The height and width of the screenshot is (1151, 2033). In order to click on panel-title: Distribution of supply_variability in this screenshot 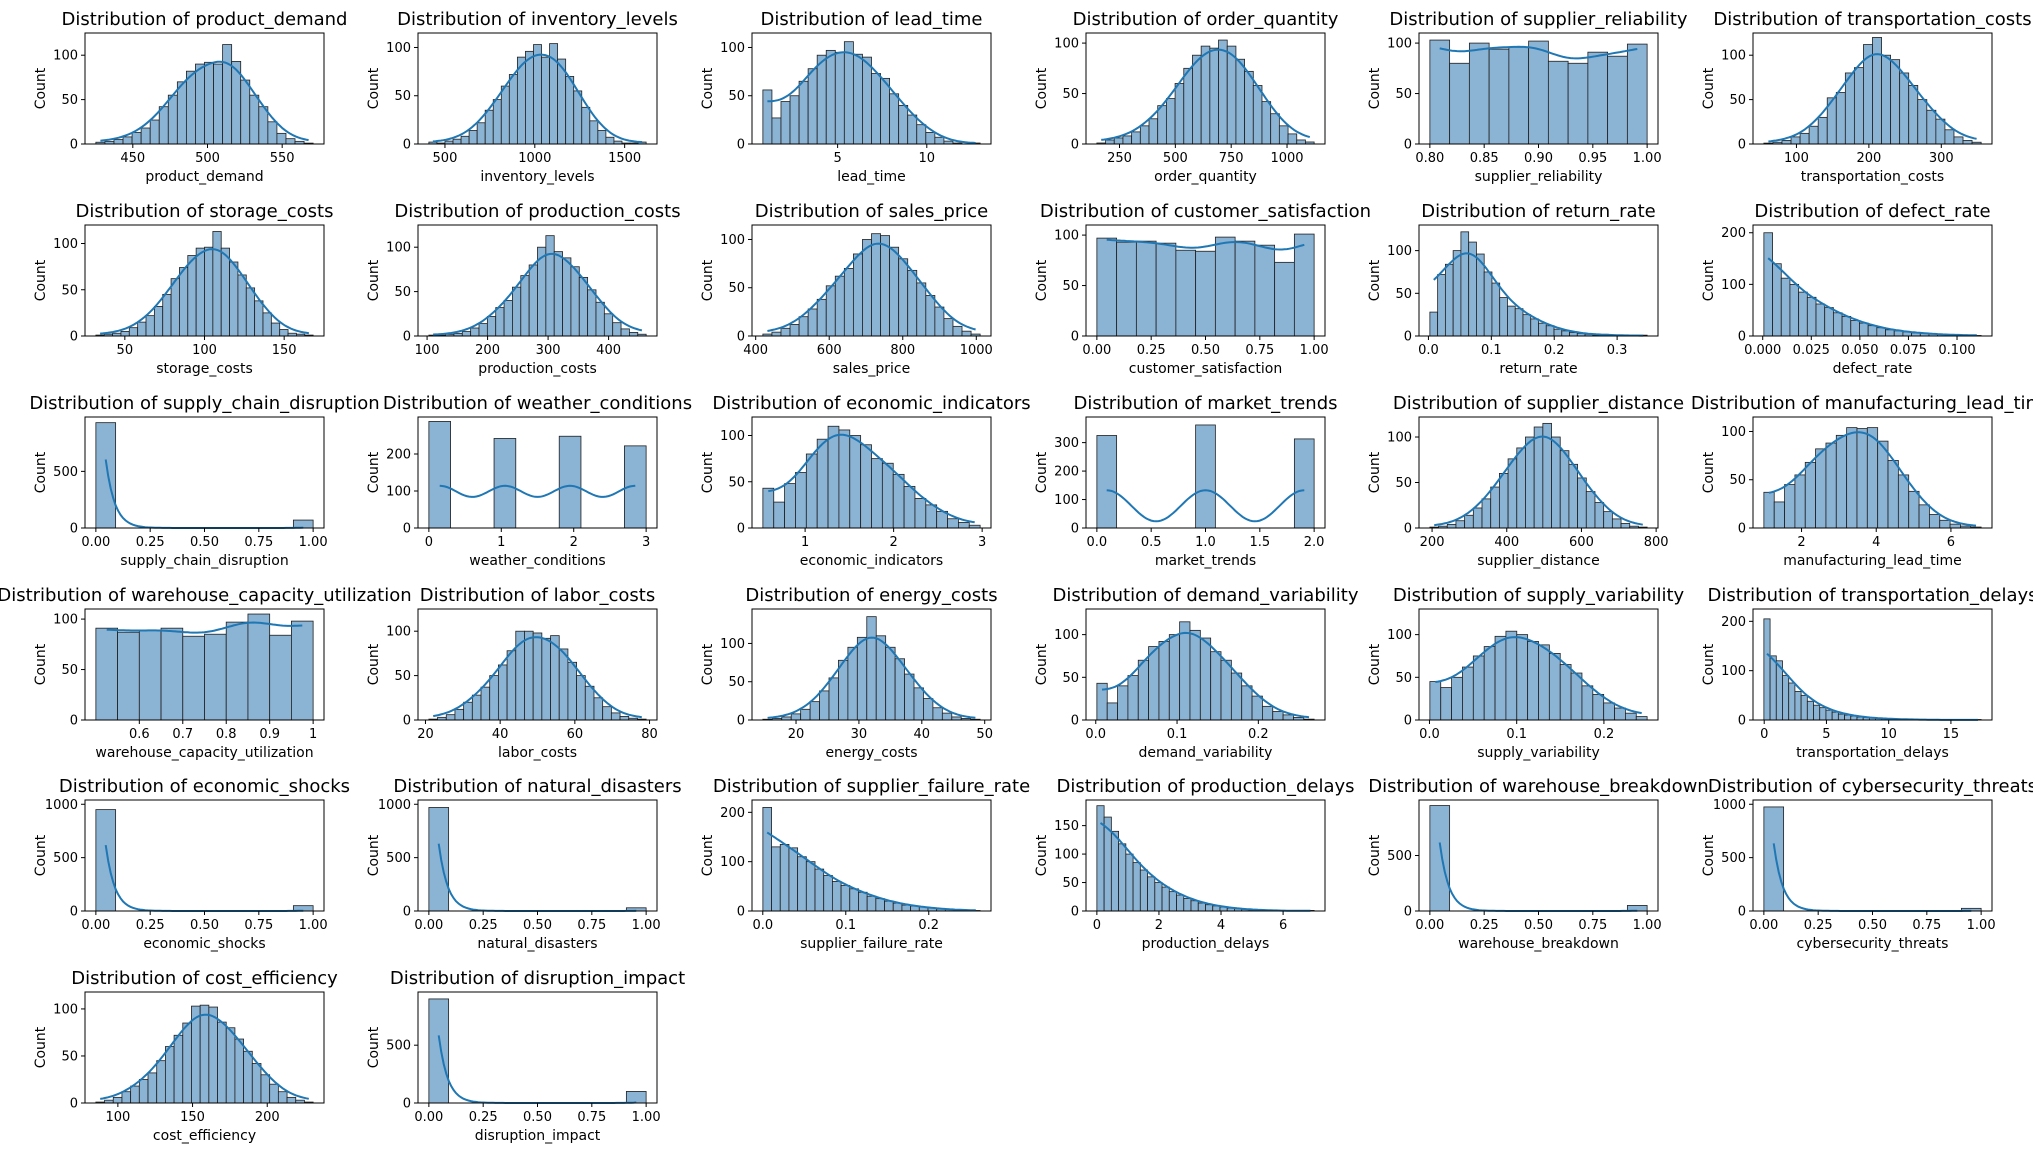, I will do `click(1539, 595)`.